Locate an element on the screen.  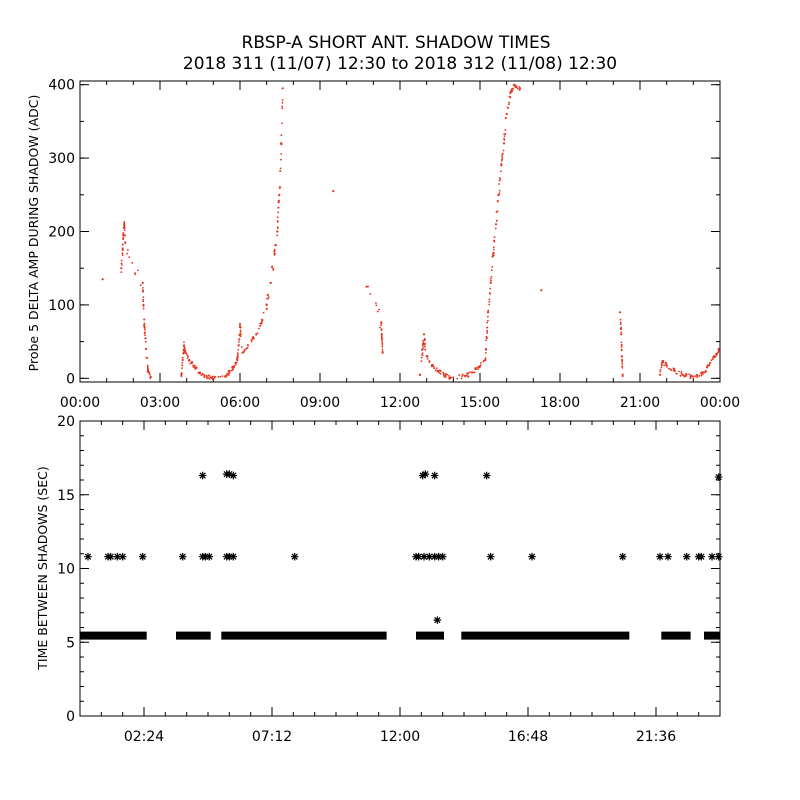
bottom-y-tick-label: 10 is located at coordinates (66, 570).